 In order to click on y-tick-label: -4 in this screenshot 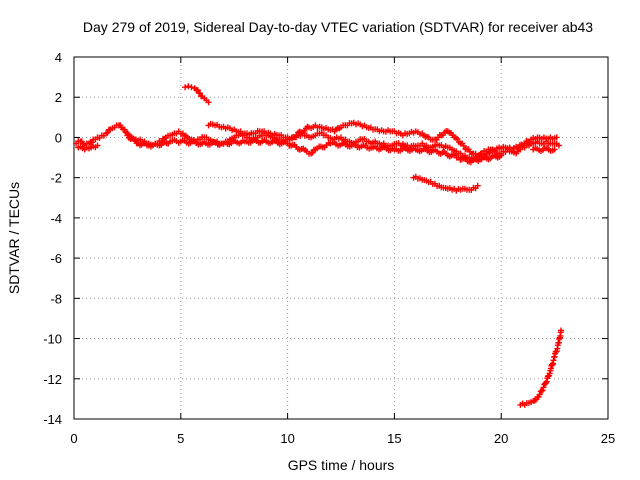, I will do `click(56, 218)`.